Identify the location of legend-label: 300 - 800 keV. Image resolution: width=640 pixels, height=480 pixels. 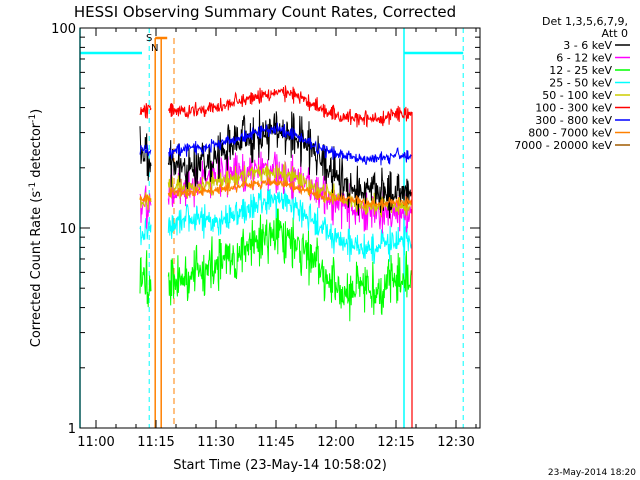
(573, 120).